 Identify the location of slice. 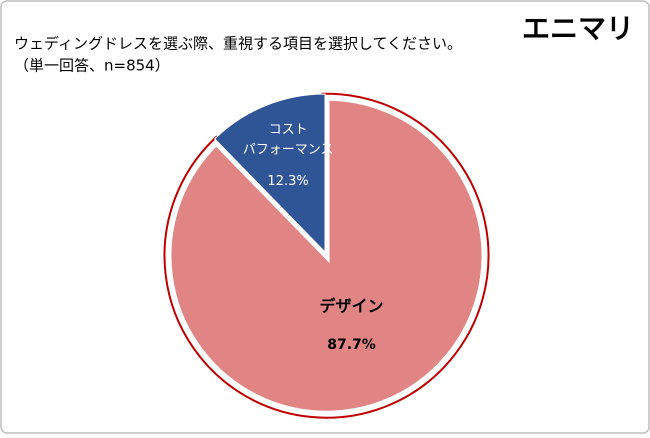
(269, 173).